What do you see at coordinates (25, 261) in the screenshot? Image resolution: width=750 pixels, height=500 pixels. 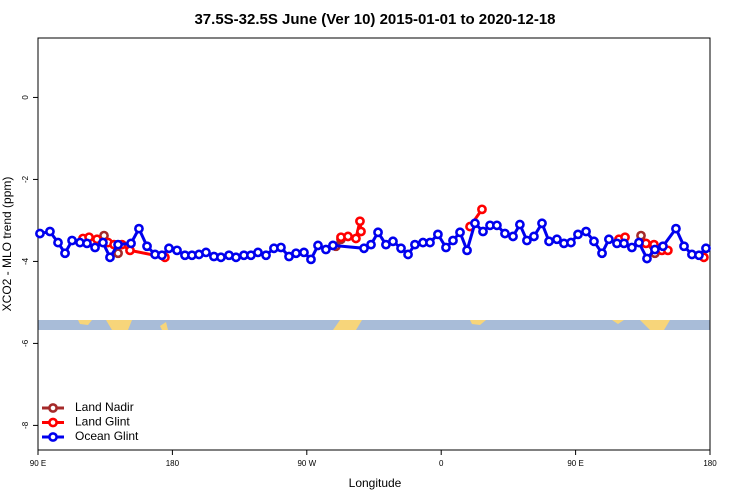 I see `y-tick-label: -4` at bounding box center [25, 261].